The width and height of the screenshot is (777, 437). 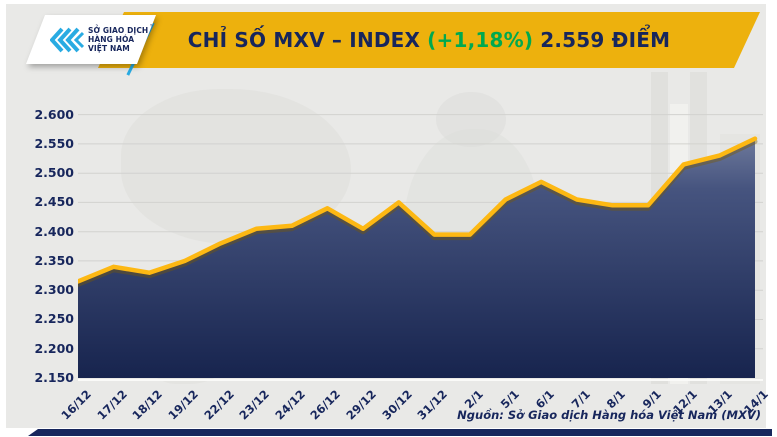 What do you see at coordinates (54, 231) in the screenshot?
I see `y-tick-label: 2.400` at bounding box center [54, 231].